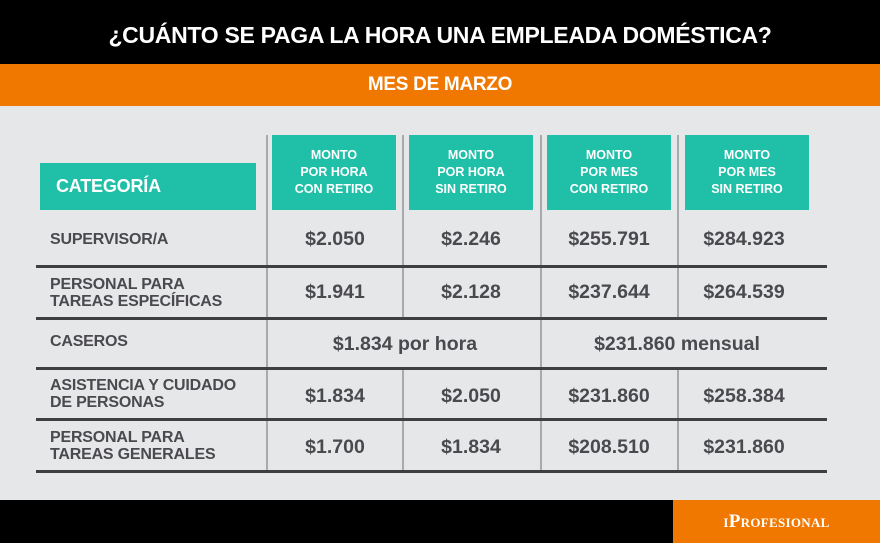  What do you see at coordinates (609, 446) in the screenshot?
I see `table-cell: $208.510` at bounding box center [609, 446].